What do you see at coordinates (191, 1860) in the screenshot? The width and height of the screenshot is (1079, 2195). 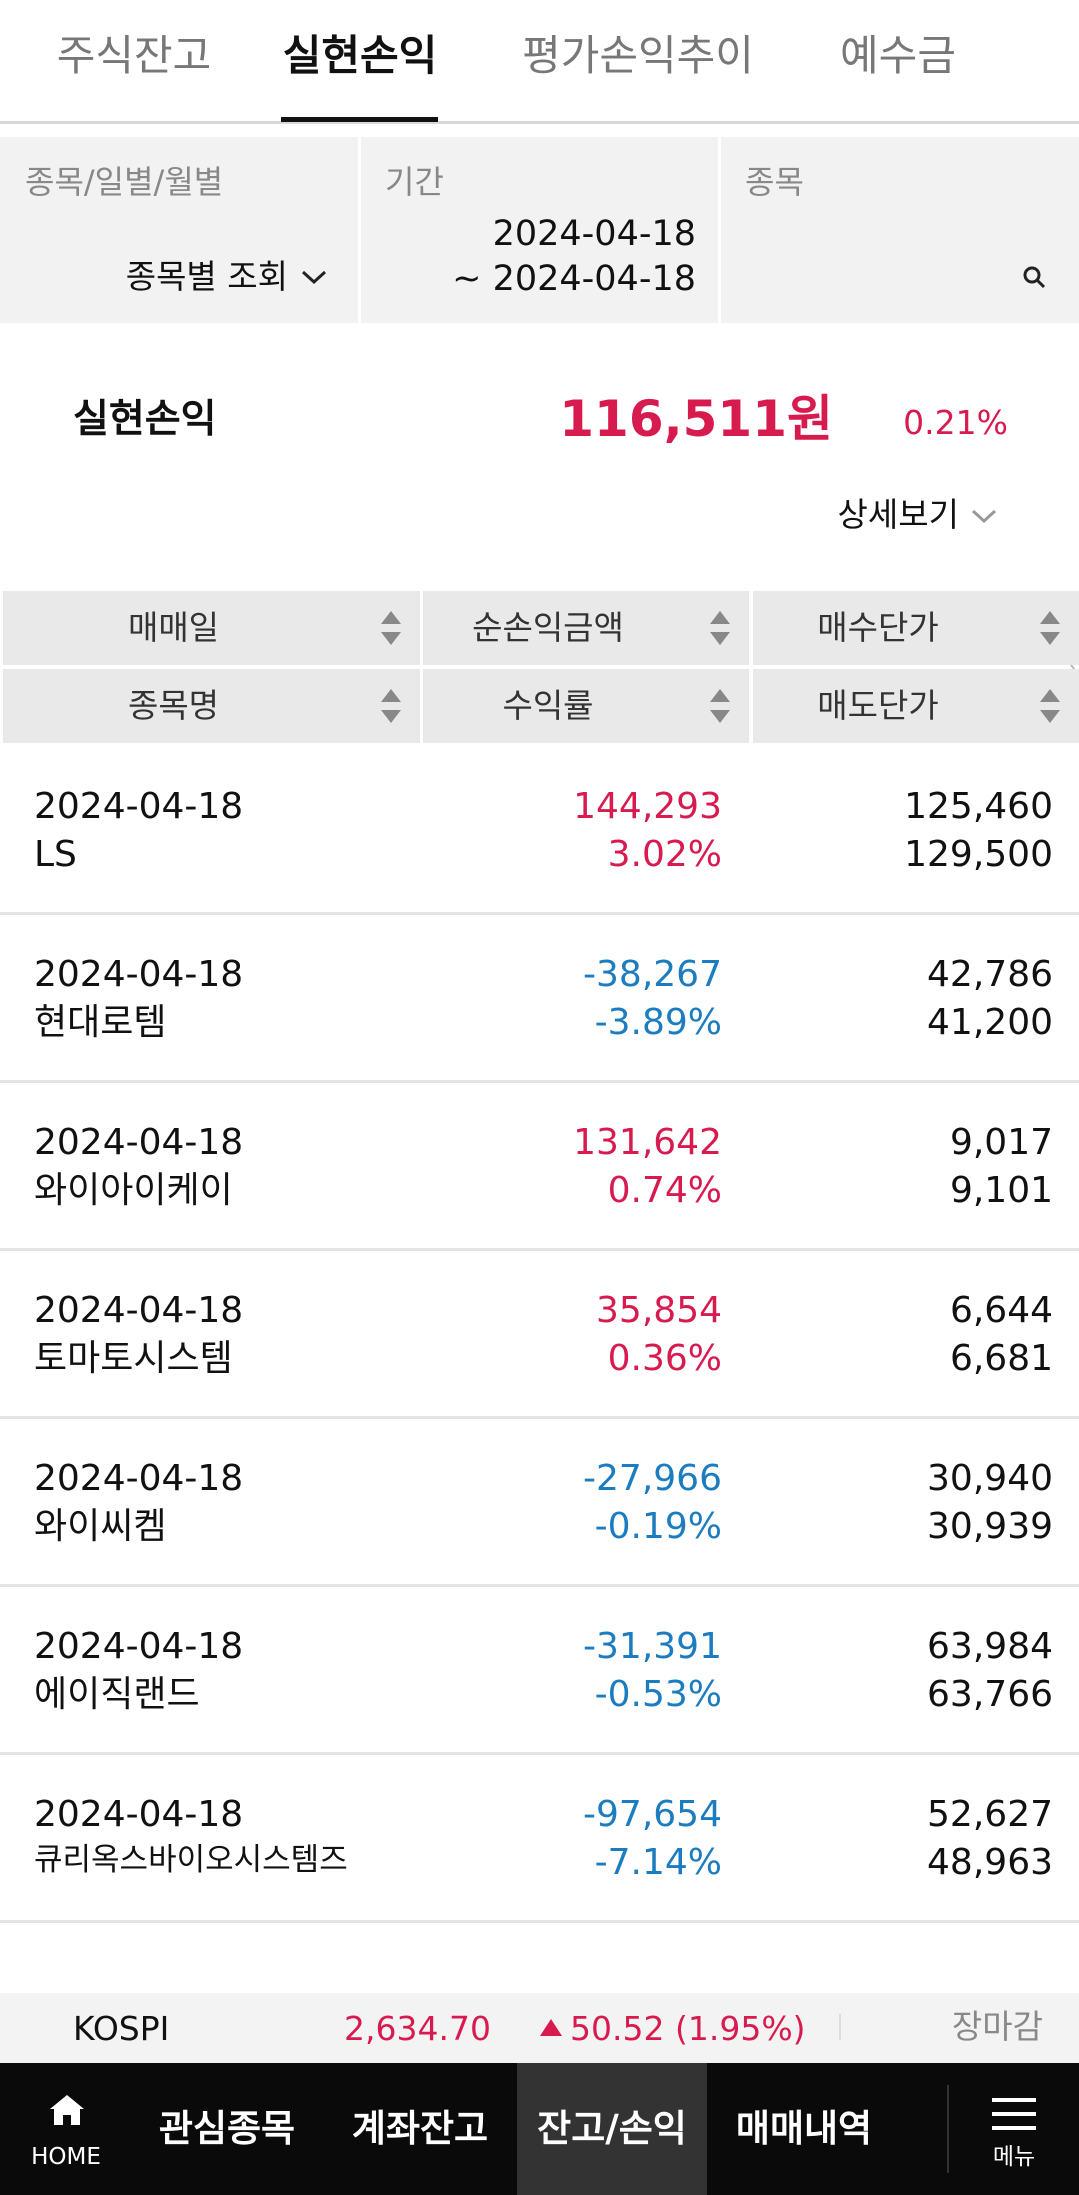 I see `stock-name: 큐리옥스바이오시스템즈` at bounding box center [191, 1860].